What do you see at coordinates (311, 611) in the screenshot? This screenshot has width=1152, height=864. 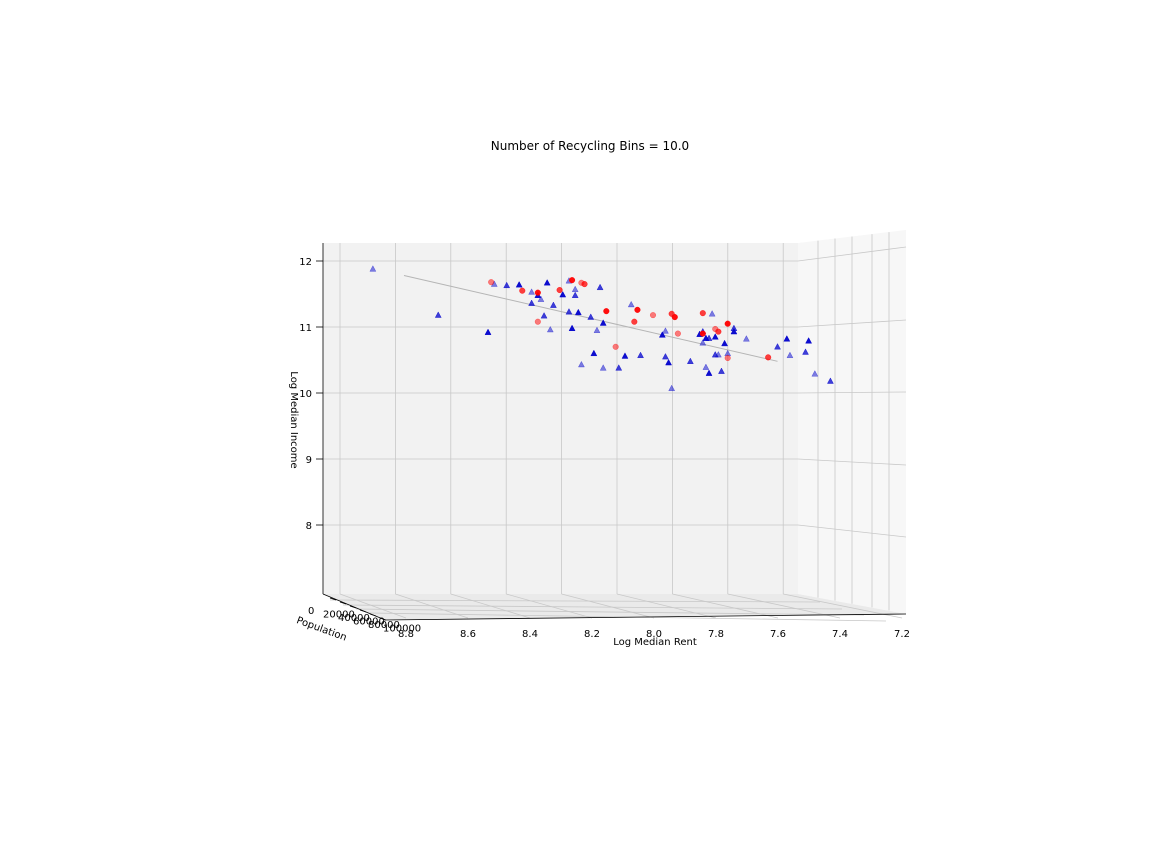 I see `y-tick-label: 0` at bounding box center [311, 611].